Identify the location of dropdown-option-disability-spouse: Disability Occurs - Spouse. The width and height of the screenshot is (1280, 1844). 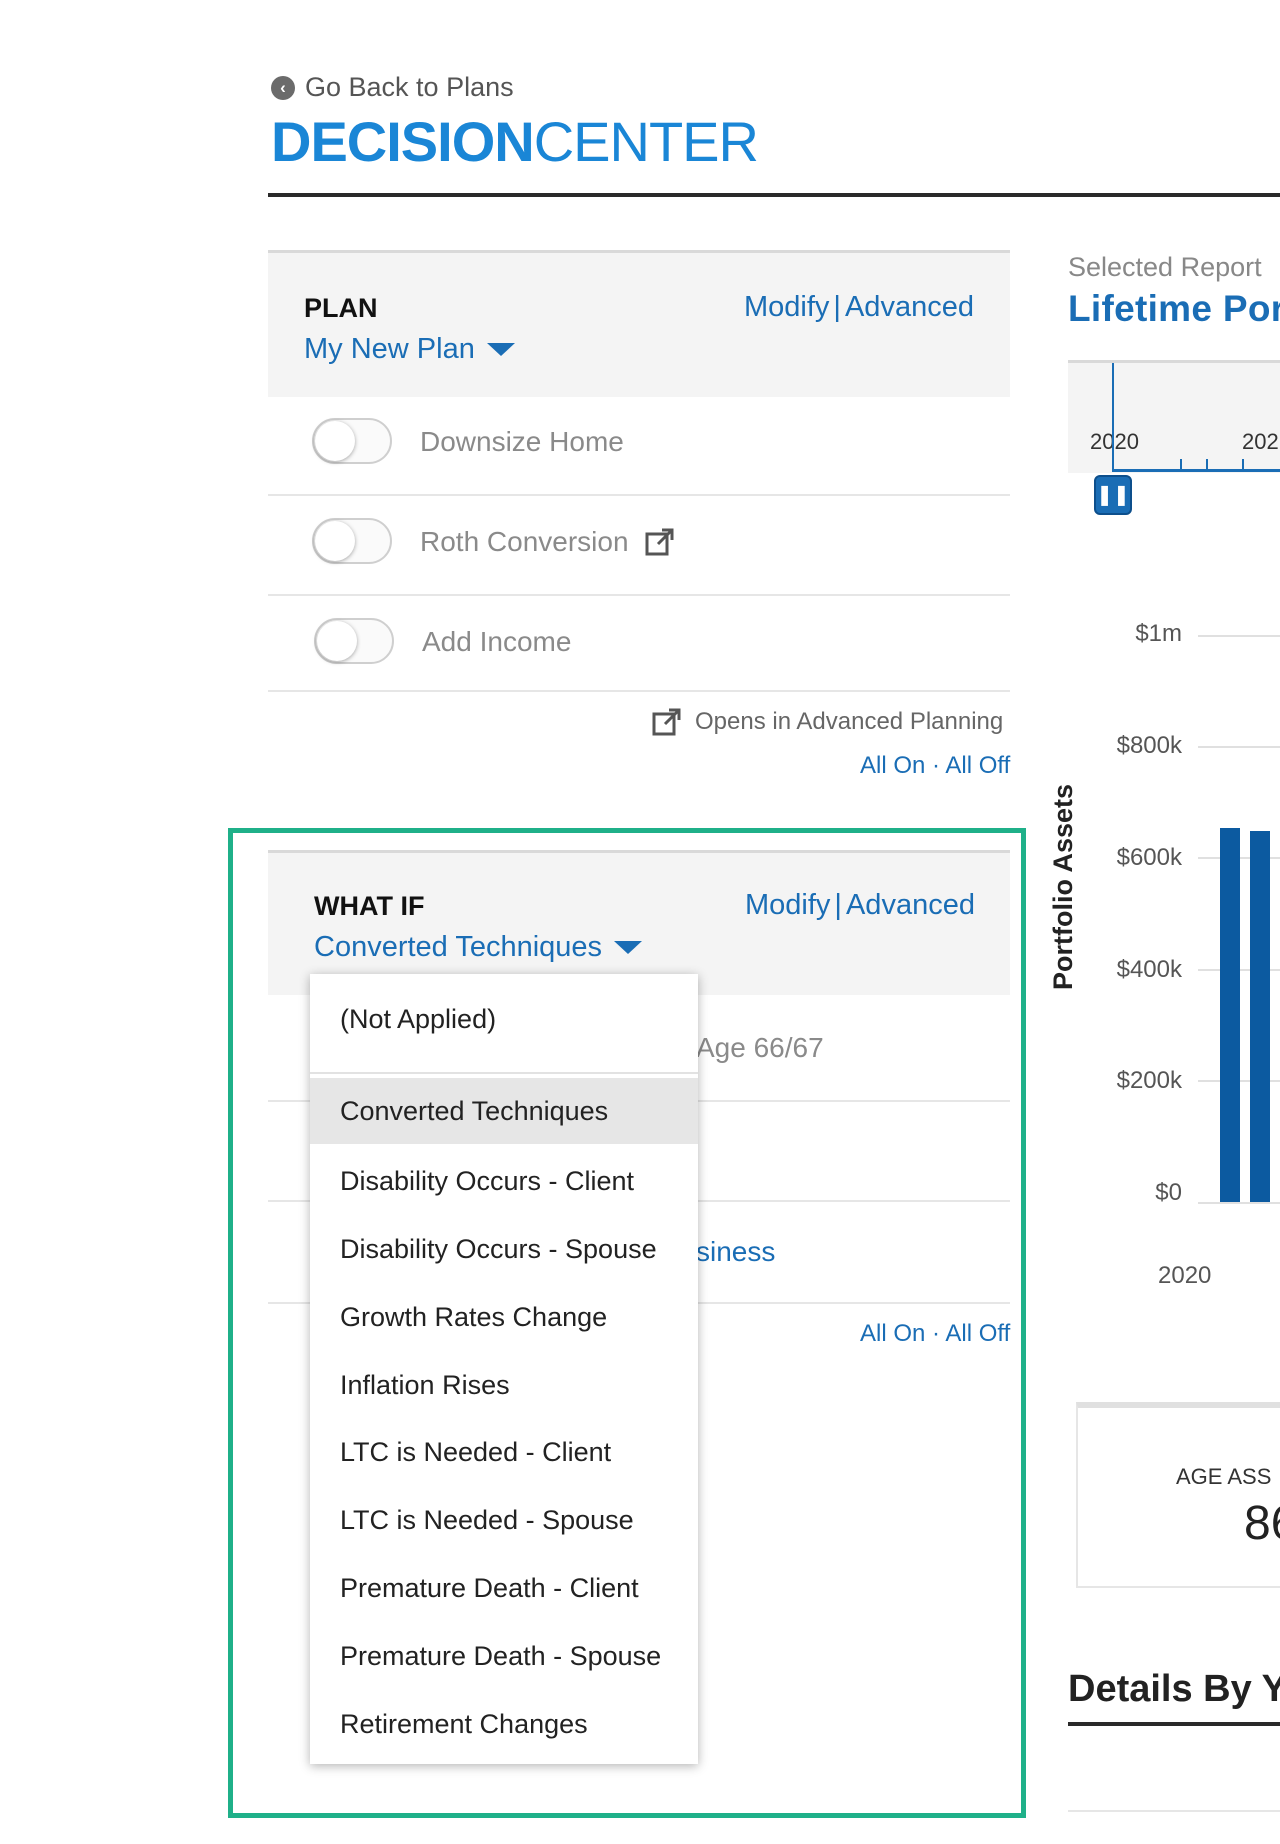
(498, 1249).